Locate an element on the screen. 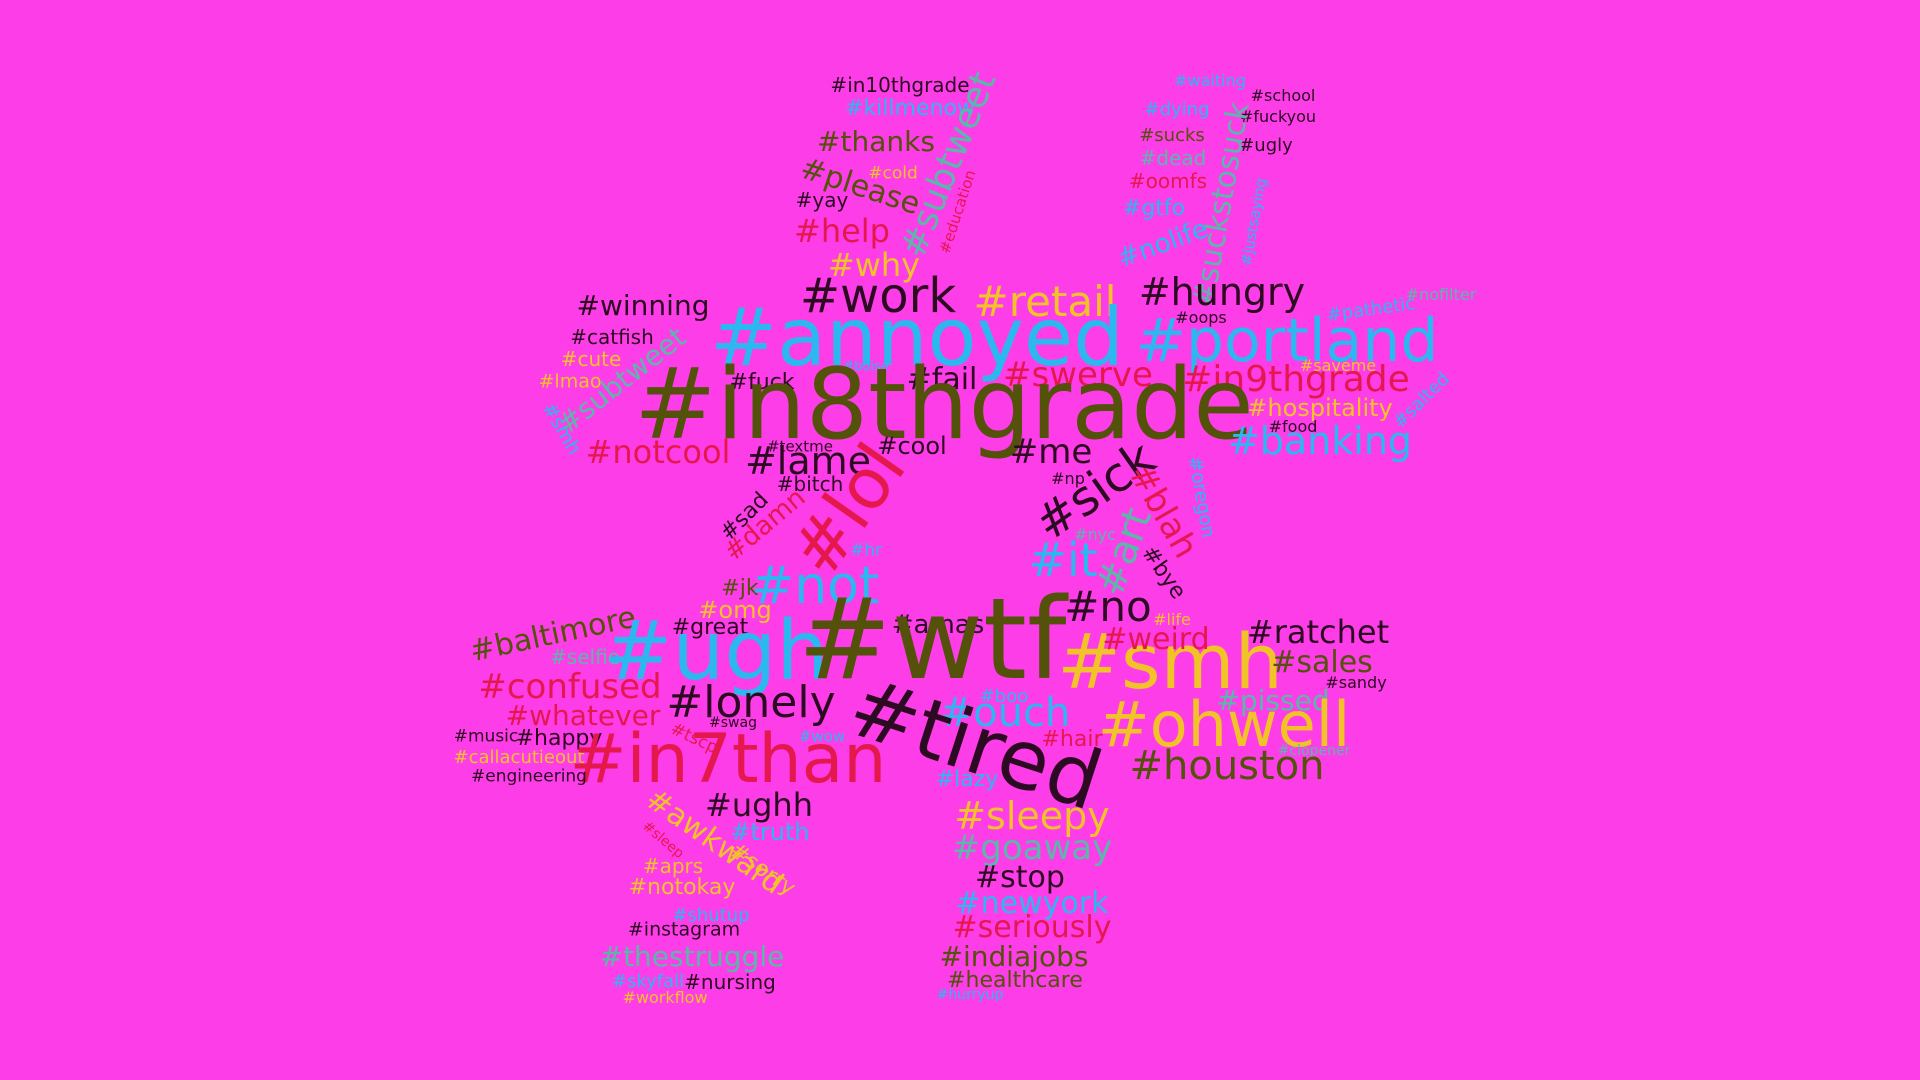 This screenshot has height=1080, width=1920. hashtag-winning: #winning is located at coordinates (643, 305).